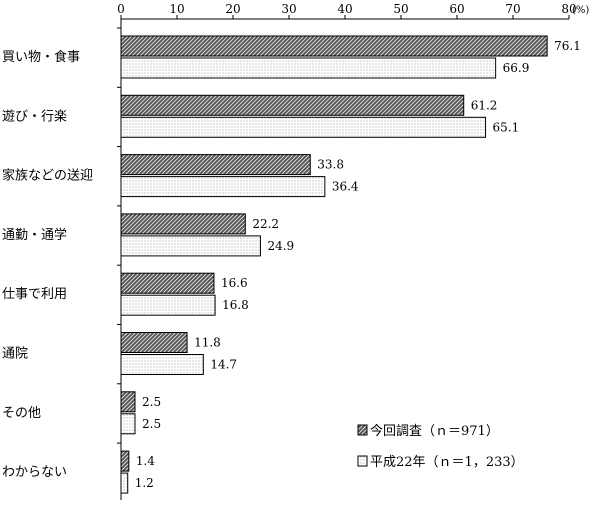 The width and height of the screenshot is (600, 510). I want to click on value-label-current: 1.4, so click(145, 461).